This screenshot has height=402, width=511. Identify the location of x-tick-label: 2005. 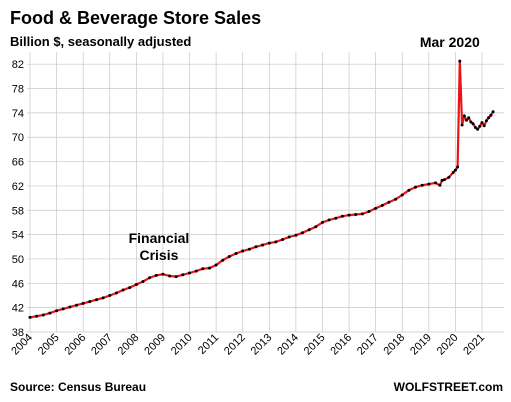
(49, 345).